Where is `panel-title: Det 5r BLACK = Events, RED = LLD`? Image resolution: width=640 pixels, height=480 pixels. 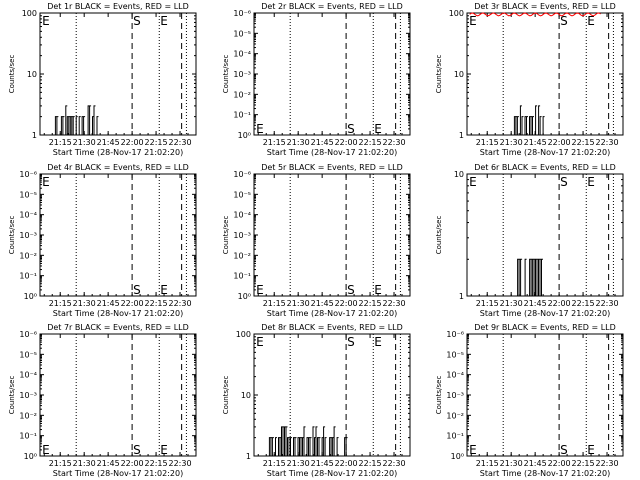
panel-title: Det 5r BLACK = Events, RED = LLD is located at coordinates (332, 167).